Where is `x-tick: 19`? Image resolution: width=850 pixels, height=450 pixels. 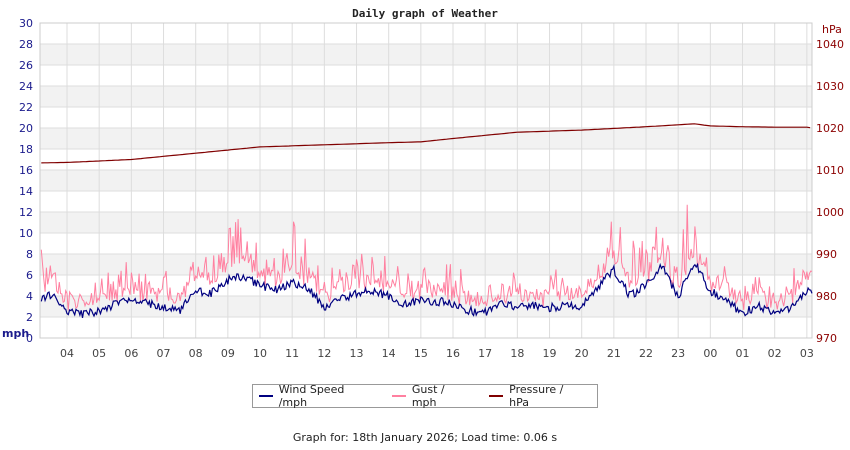 x-tick: 19 is located at coordinates (550, 353).